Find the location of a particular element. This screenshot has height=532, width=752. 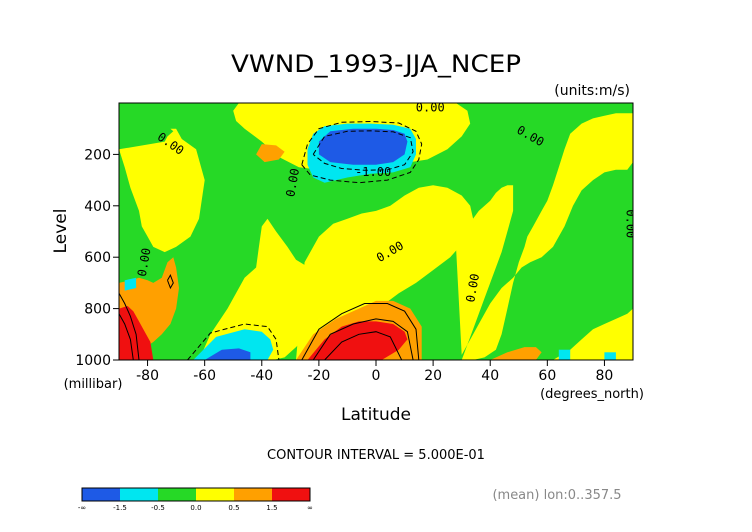

x-axis: -80 -60 -40 -20 0 20 40 60 80 is located at coordinates (374, 372).